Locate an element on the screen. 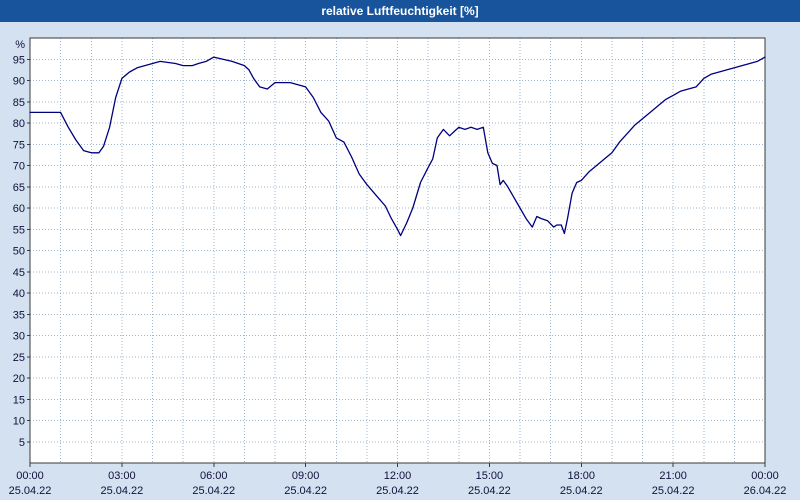 The height and width of the screenshot is (500, 800). y-tick-label: 65 is located at coordinates (19, 188).